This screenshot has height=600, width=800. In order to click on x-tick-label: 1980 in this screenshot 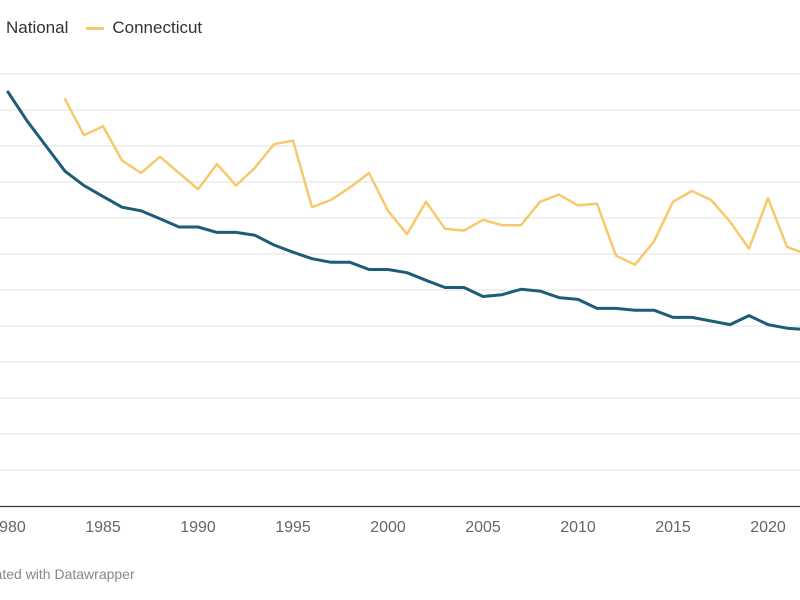, I will do `click(13, 527)`.